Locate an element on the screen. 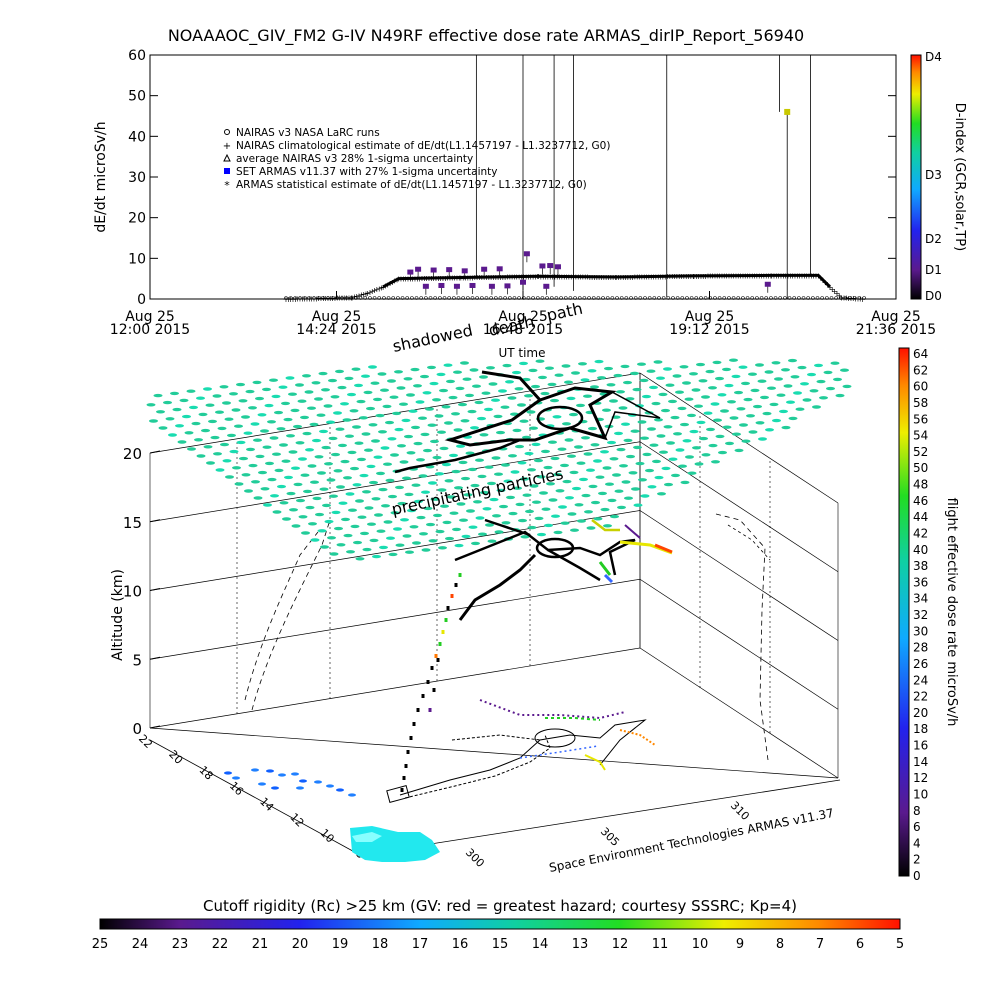 The image size is (1000, 1000). dose-tick: 56 is located at coordinates (920, 419).